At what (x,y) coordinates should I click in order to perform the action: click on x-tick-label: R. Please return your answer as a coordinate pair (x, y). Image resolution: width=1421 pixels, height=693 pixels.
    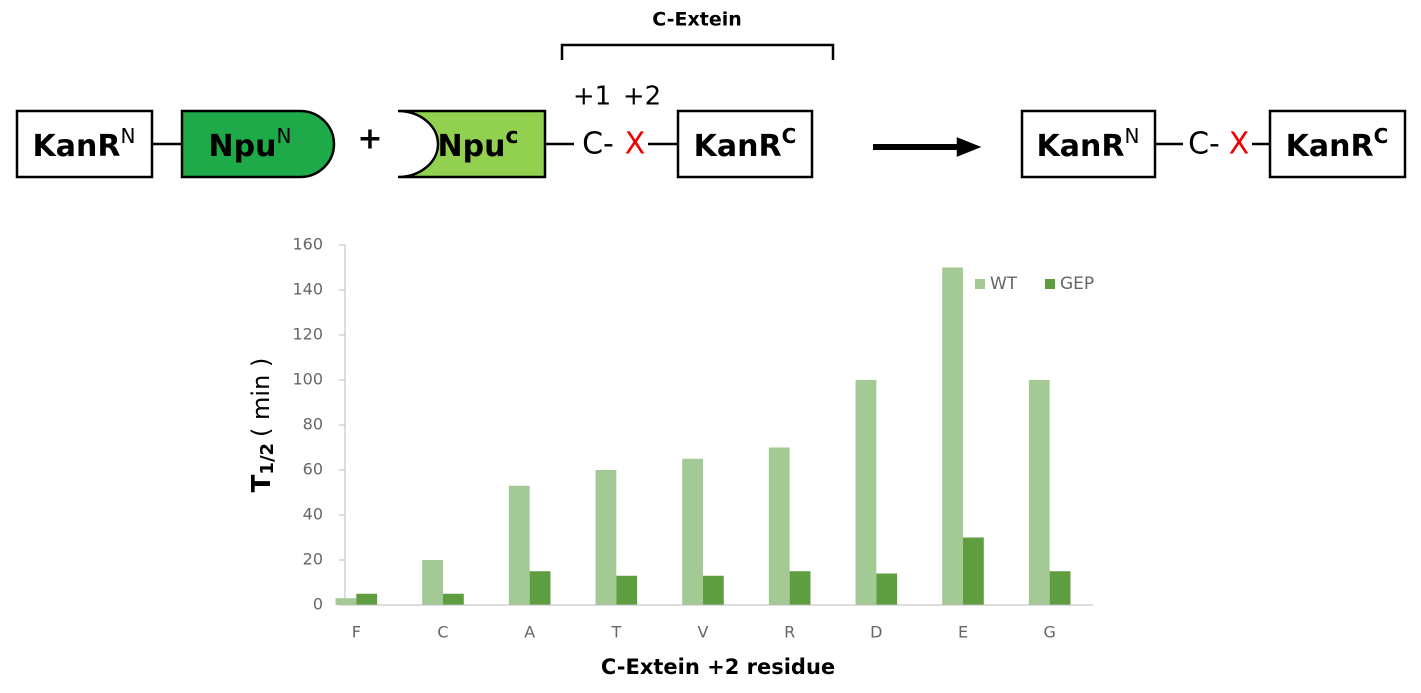
    Looking at the image, I should click on (789, 632).